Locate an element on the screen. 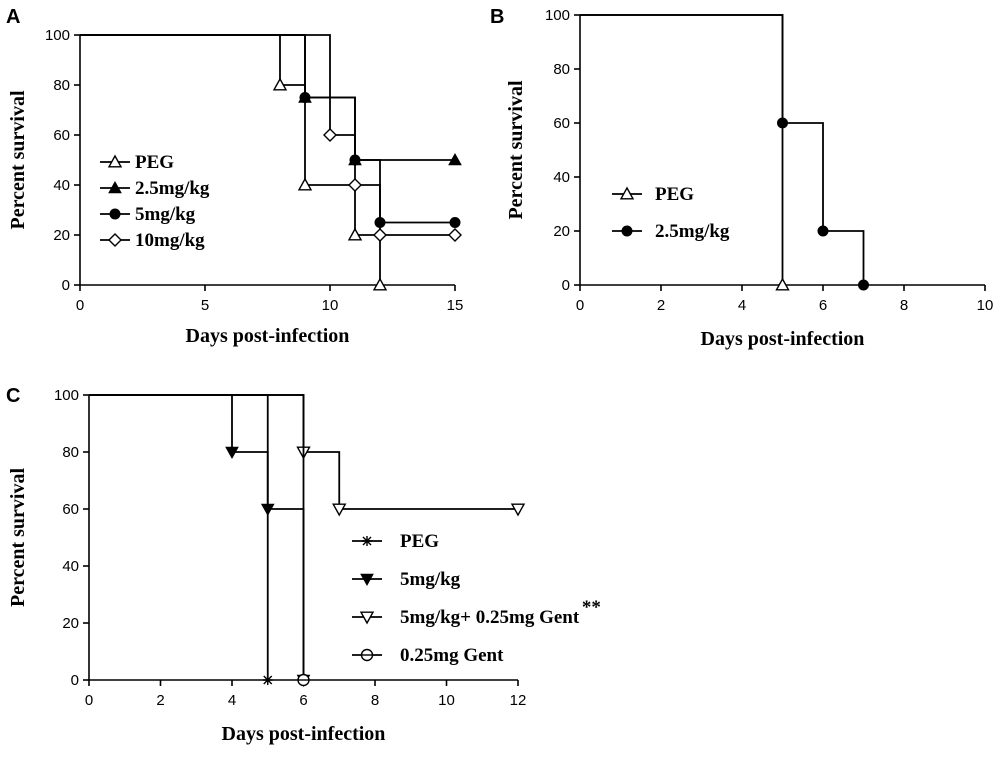 This screenshot has height=762, width=1000. series-0-25mg-gent is located at coordinates (199, 540).